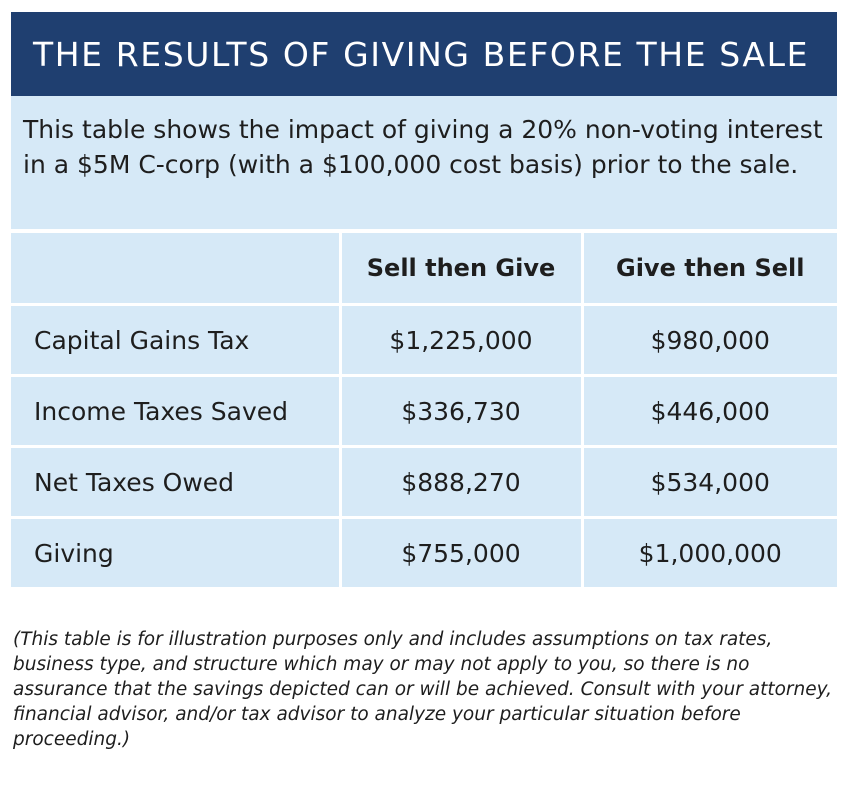 This screenshot has height=788, width=850. Describe the element at coordinates (424, 231) in the screenshot. I see `divider` at that location.